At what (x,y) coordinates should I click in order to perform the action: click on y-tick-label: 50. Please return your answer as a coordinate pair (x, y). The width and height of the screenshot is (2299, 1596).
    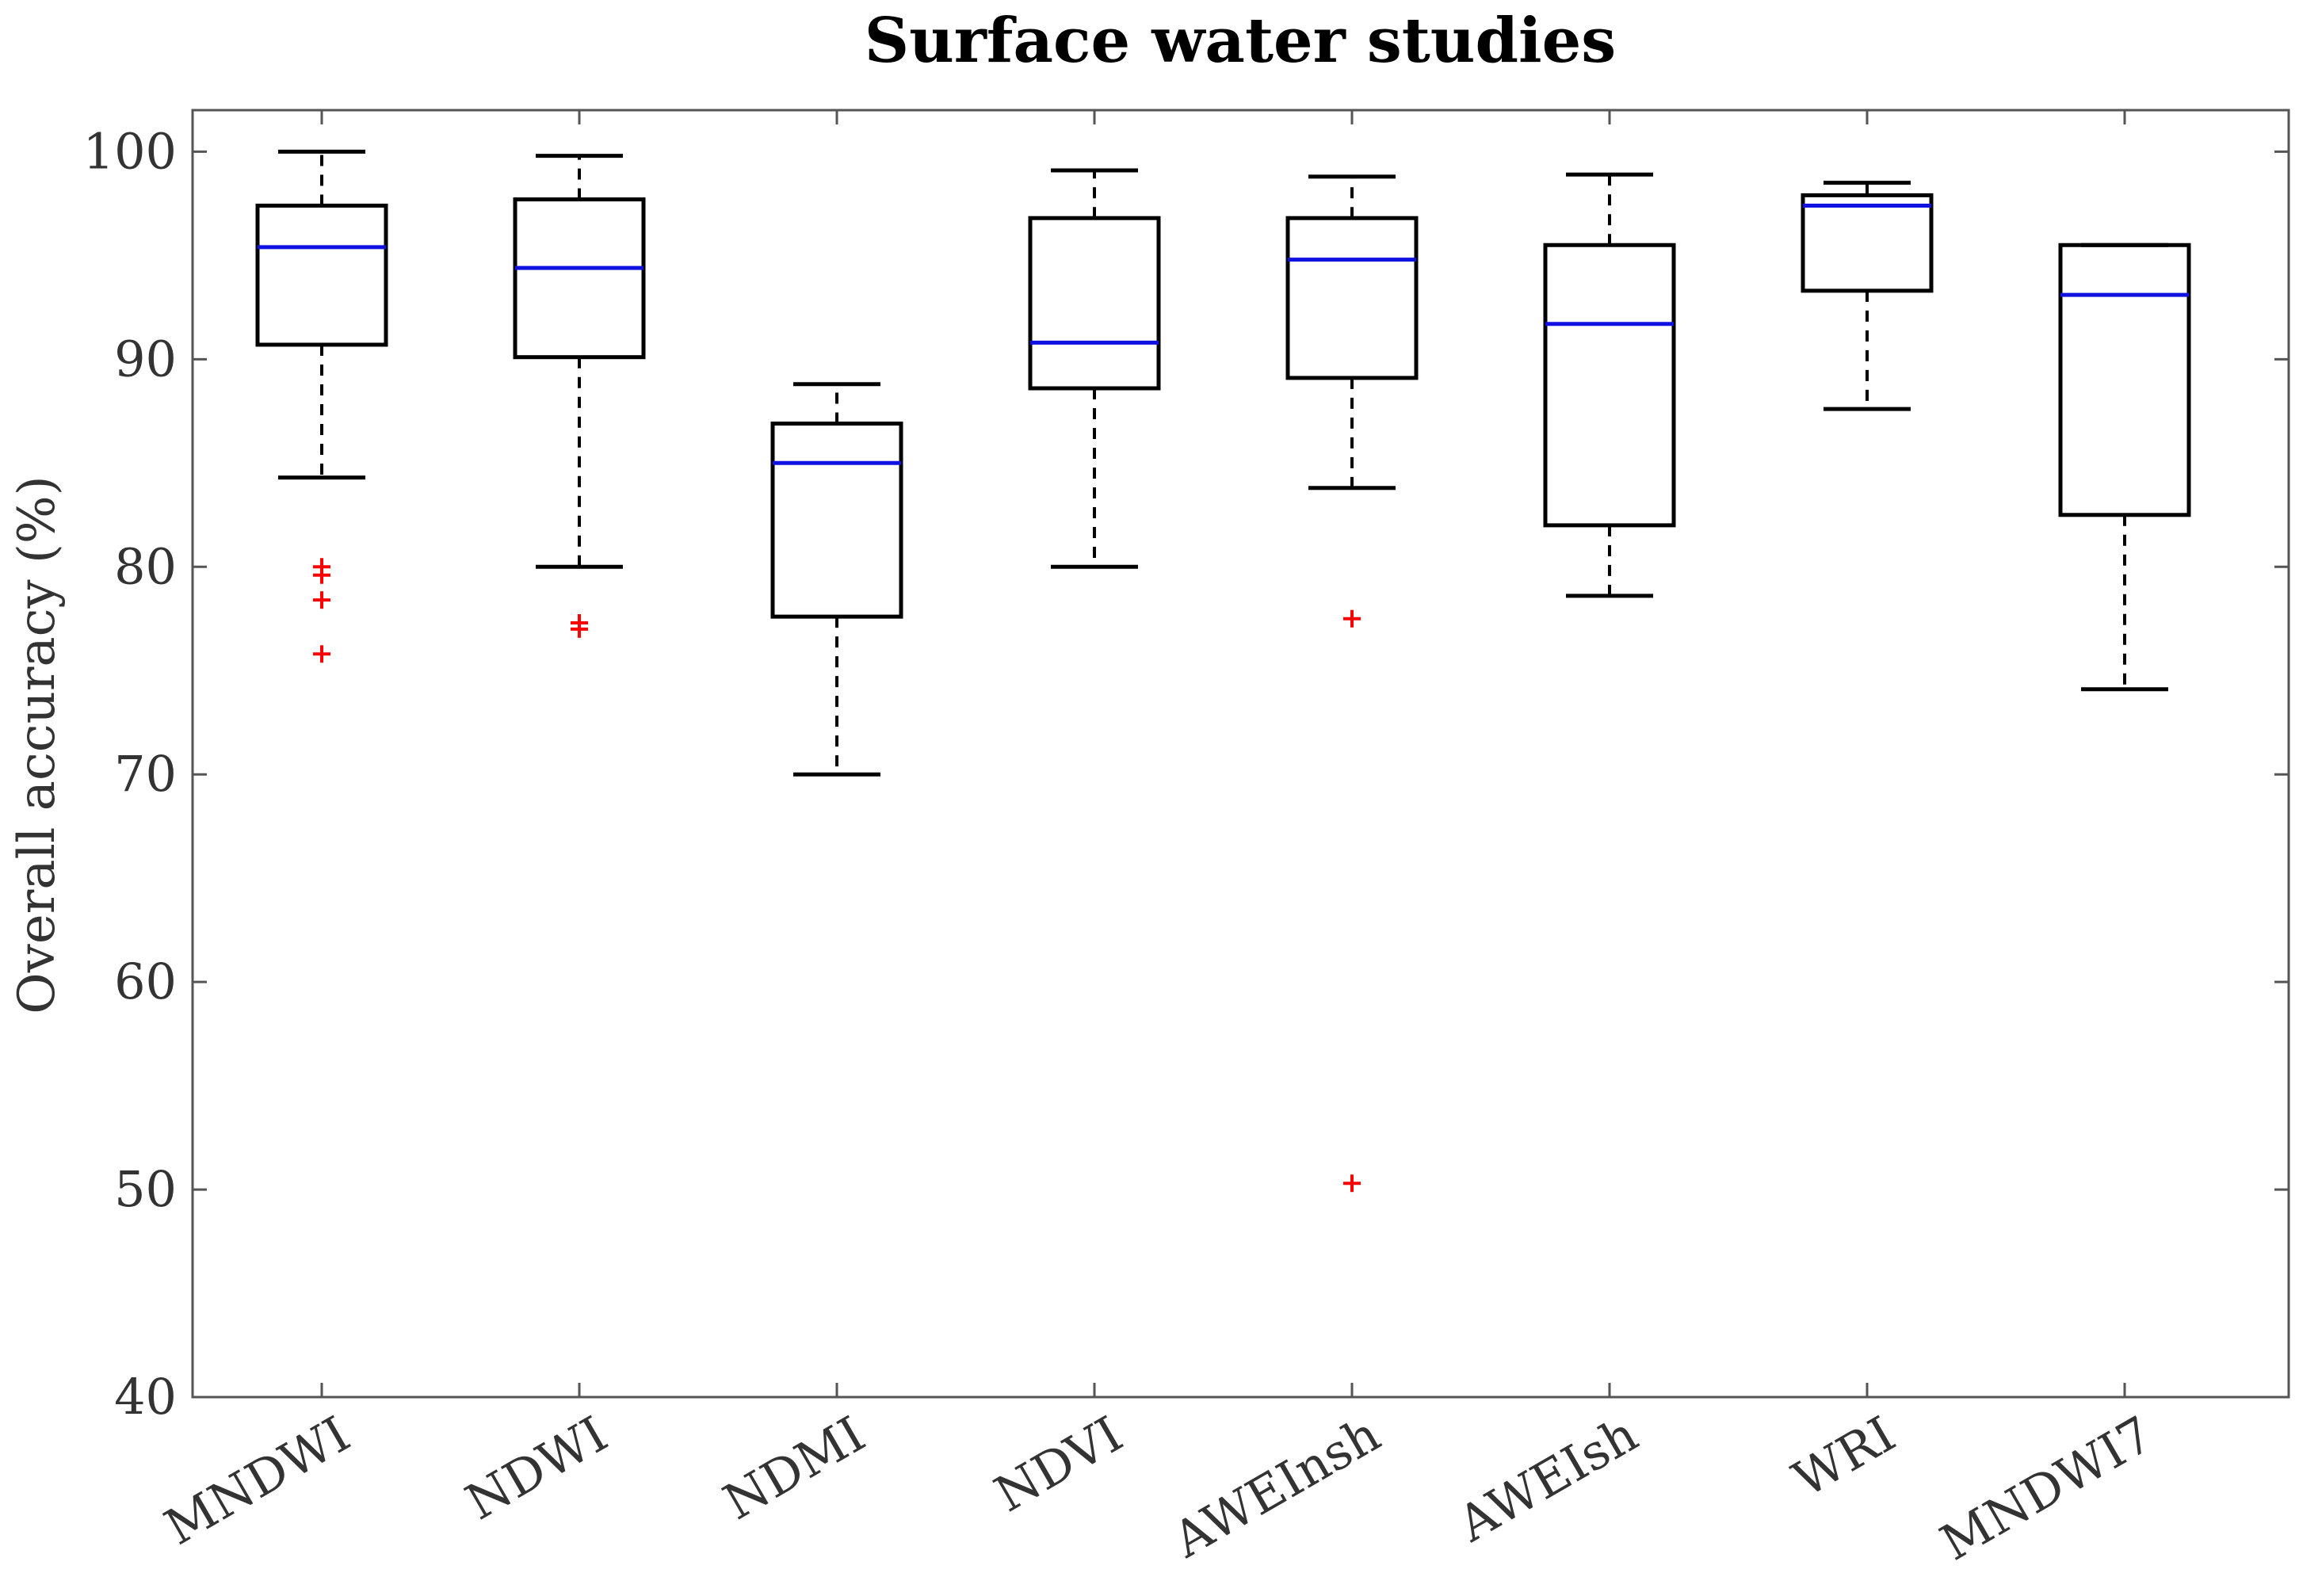
    Looking at the image, I should click on (145, 1189).